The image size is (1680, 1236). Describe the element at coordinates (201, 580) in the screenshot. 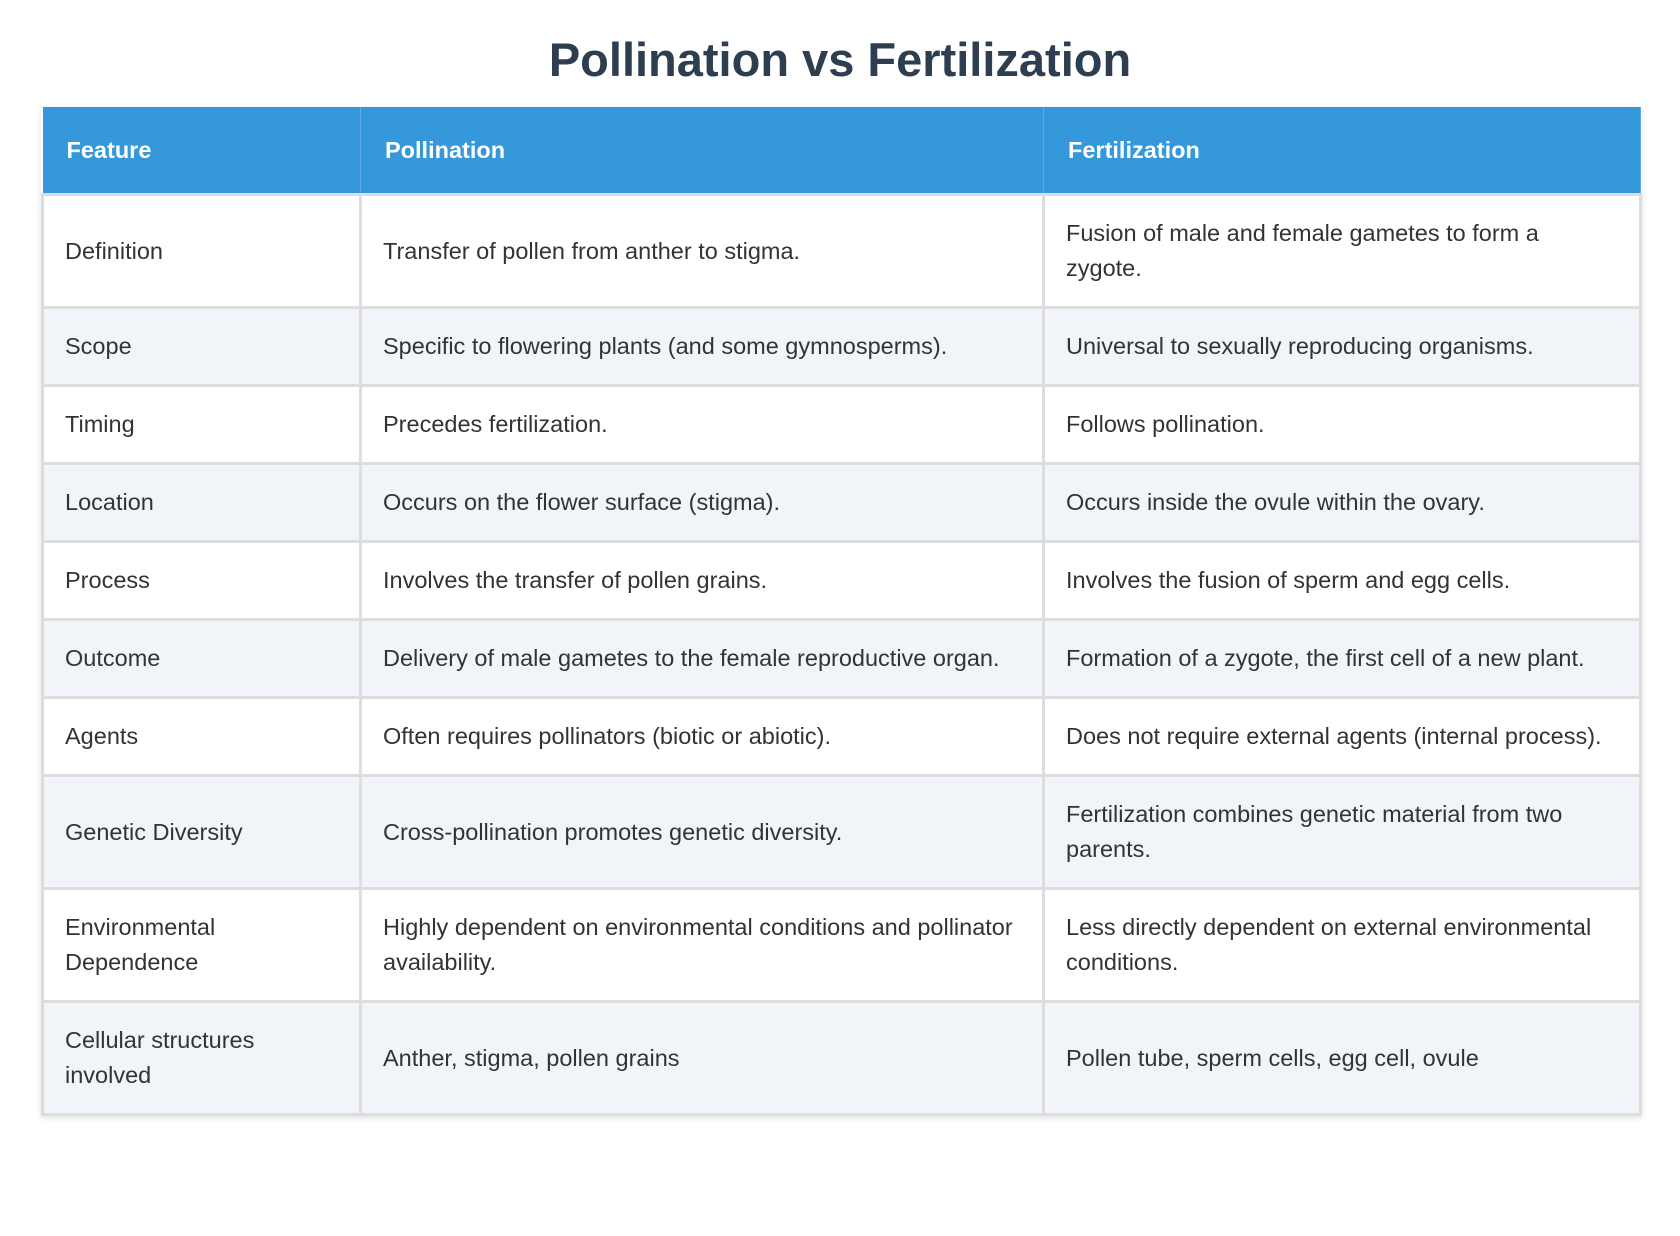

I see `table-cell: Process` at that location.